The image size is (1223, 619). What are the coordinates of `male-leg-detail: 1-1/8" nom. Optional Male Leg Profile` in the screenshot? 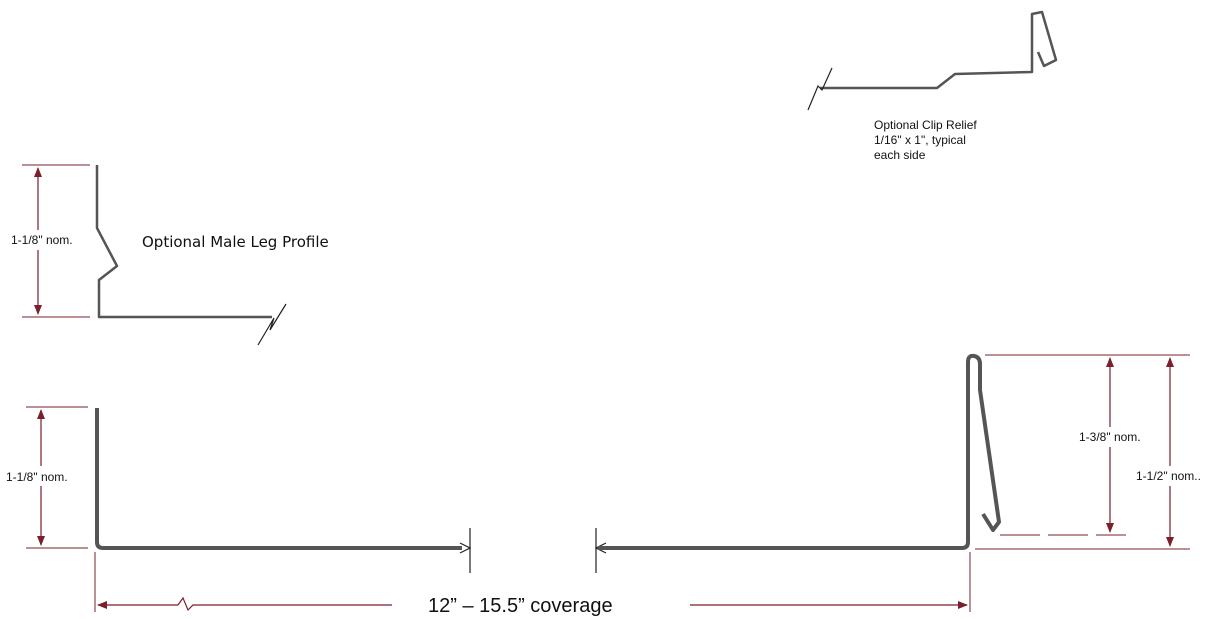 It's located at (169, 255).